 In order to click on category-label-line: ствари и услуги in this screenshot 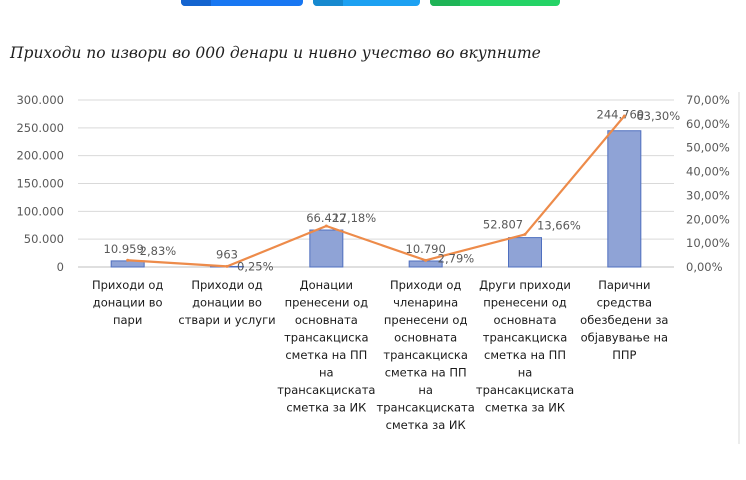, I will do `click(226, 320)`.